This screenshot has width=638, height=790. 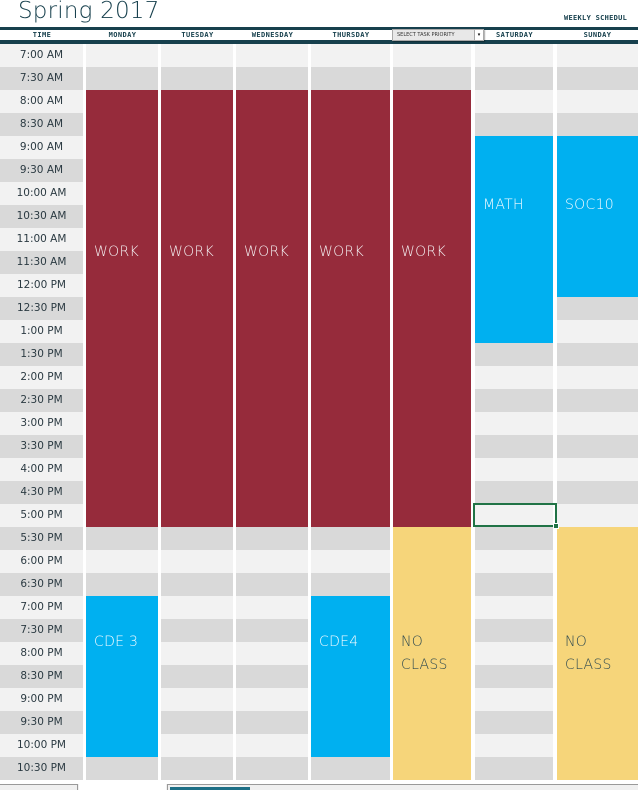 What do you see at coordinates (210, 788) in the screenshot?
I see `active-sheet-tab` at bounding box center [210, 788].